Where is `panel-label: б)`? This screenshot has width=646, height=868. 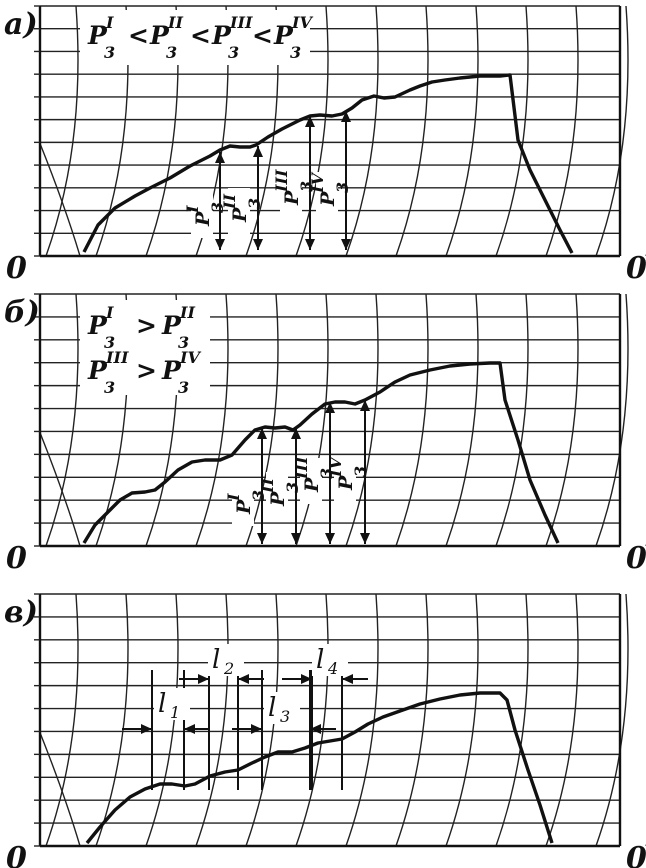
panel-label: б) is located at coordinates (22, 312).